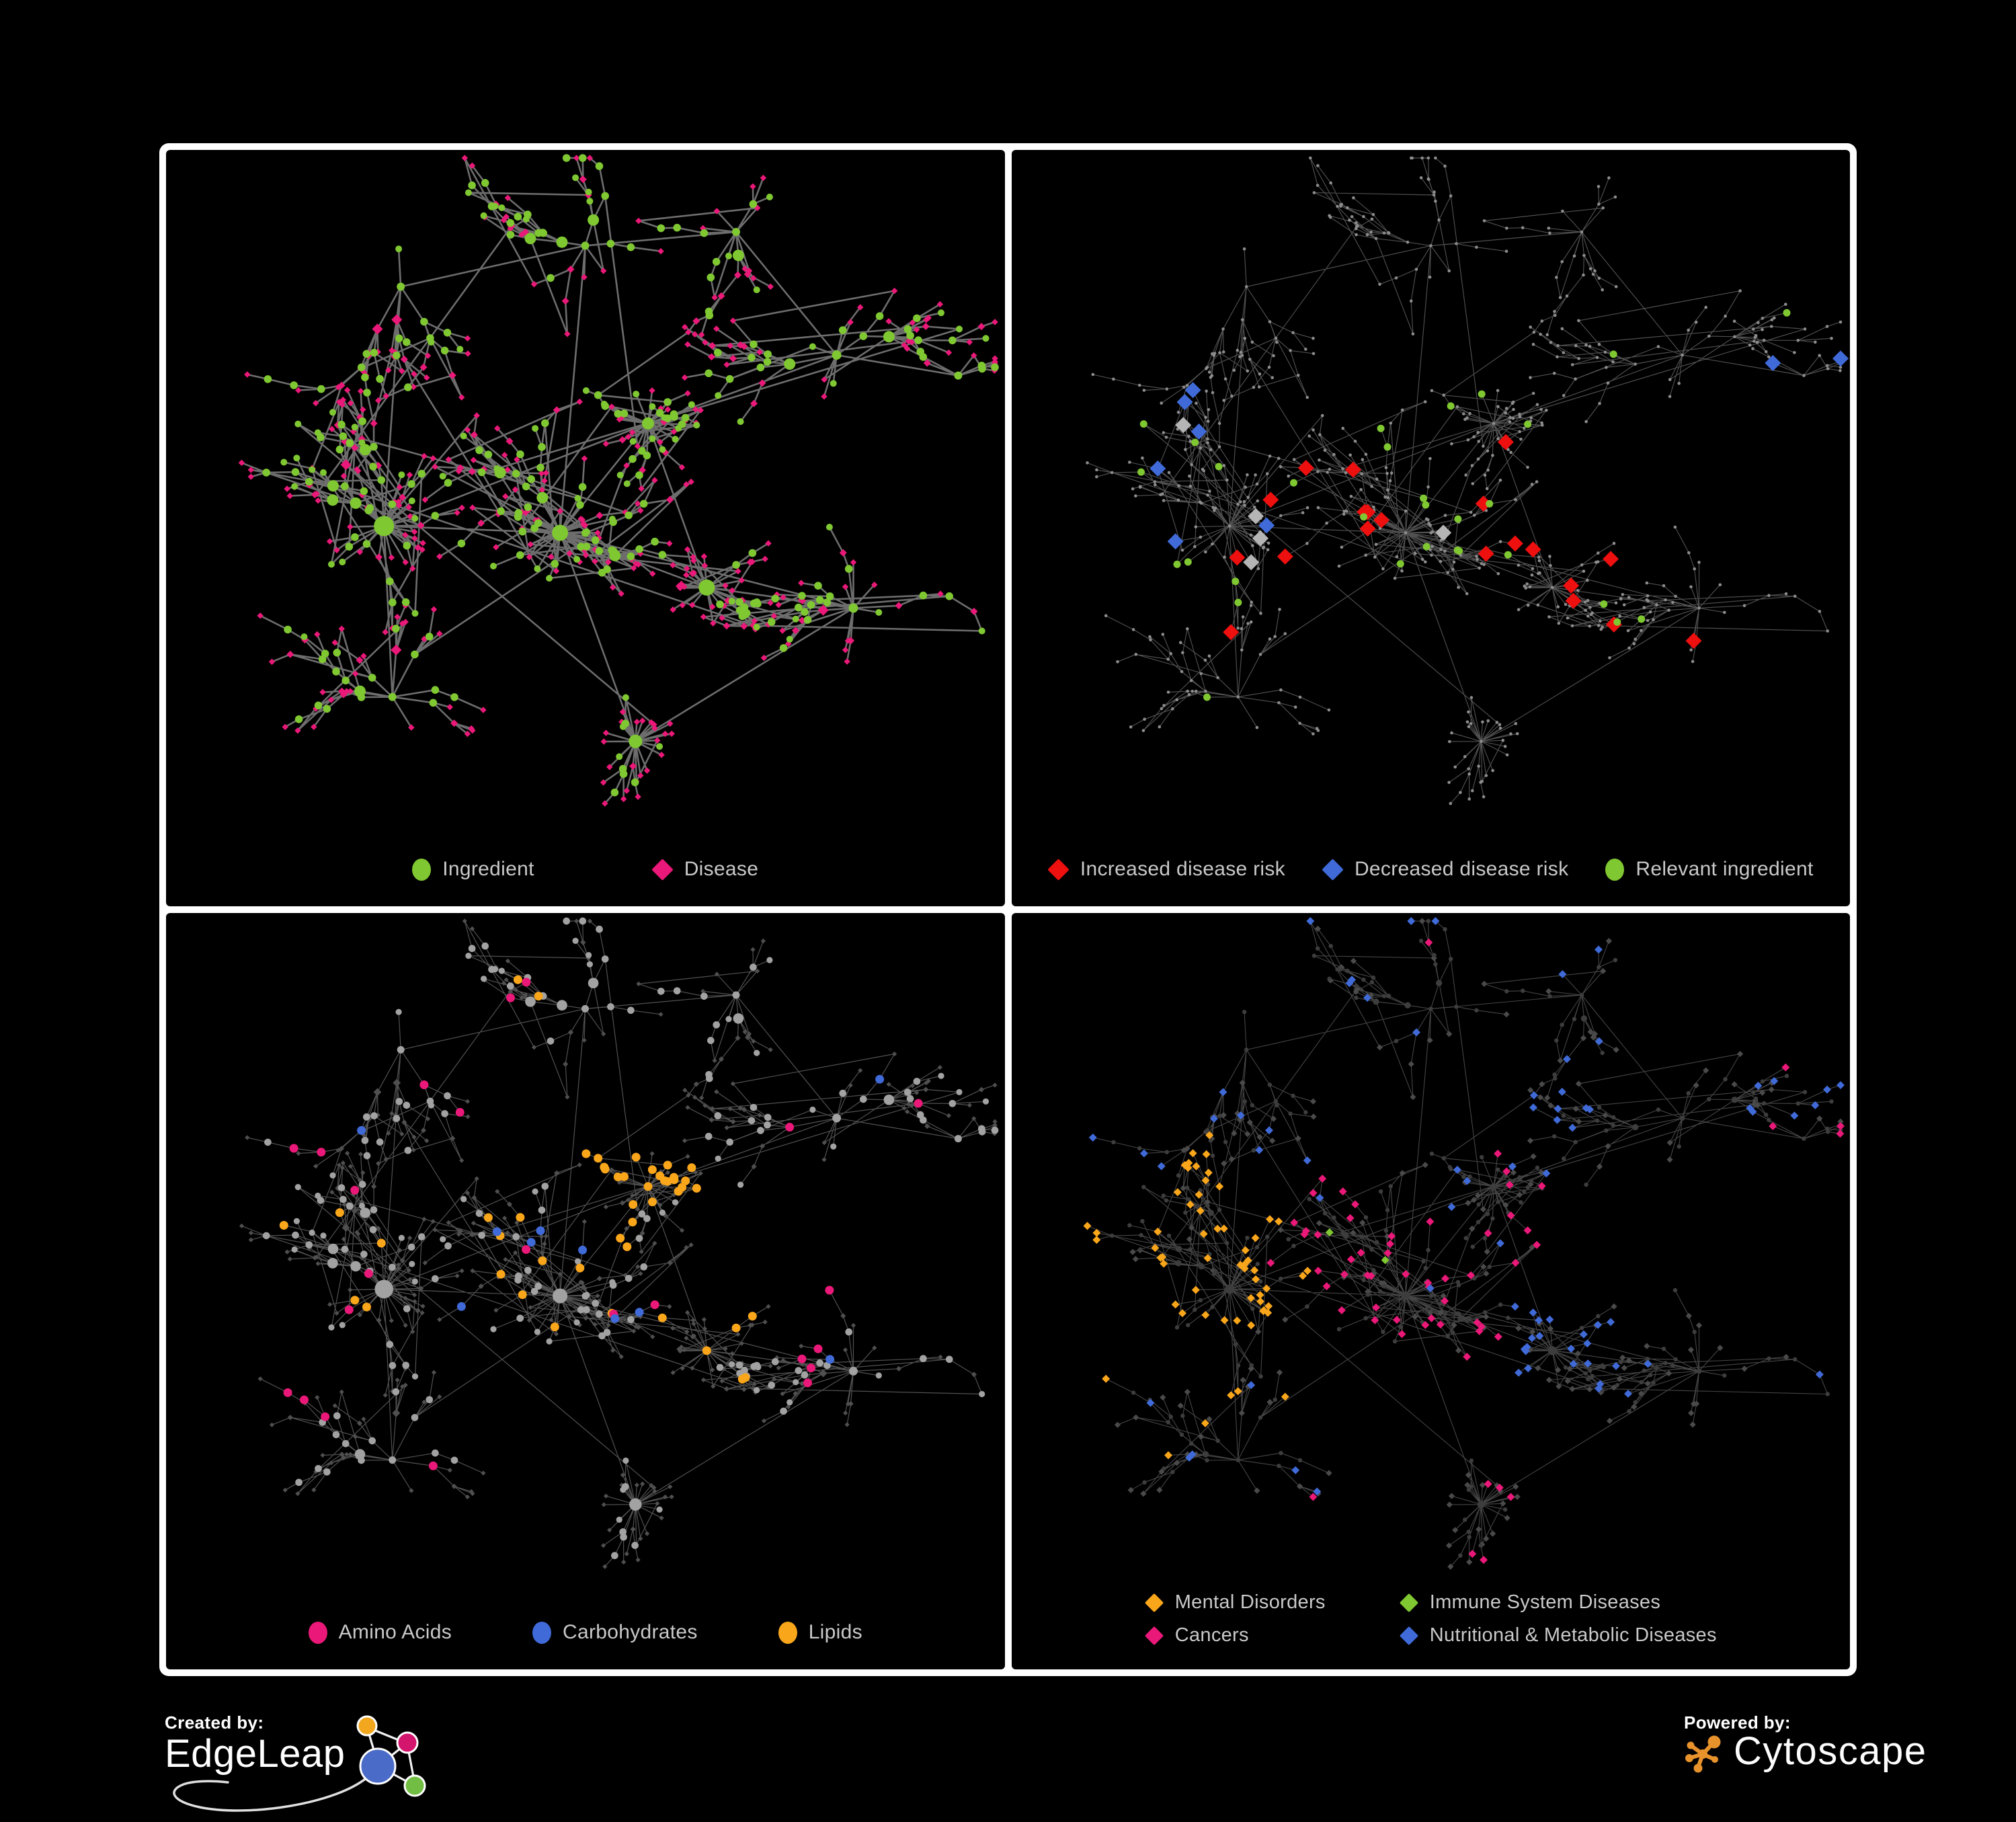 Image resolution: width=2016 pixels, height=1822 pixels. What do you see at coordinates (541, 1632) in the screenshot?
I see `carbohydrates-circle-icon` at bounding box center [541, 1632].